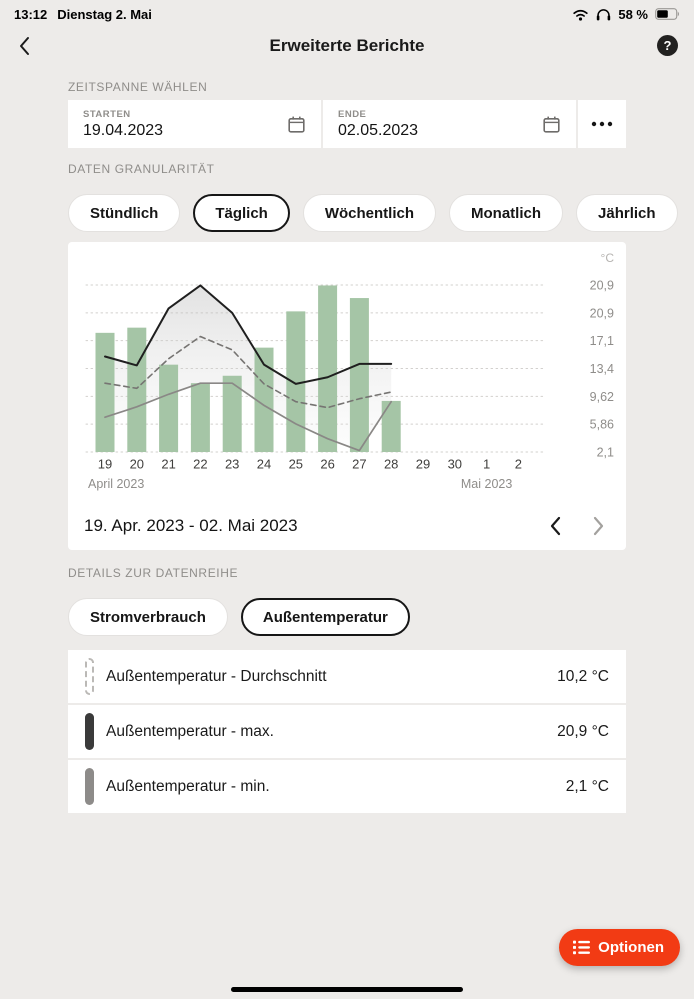  Describe the element at coordinates (153, 573) in the screenshot. I see `details-section-label: DETAILS ZUR DATENREIHE` at that location.